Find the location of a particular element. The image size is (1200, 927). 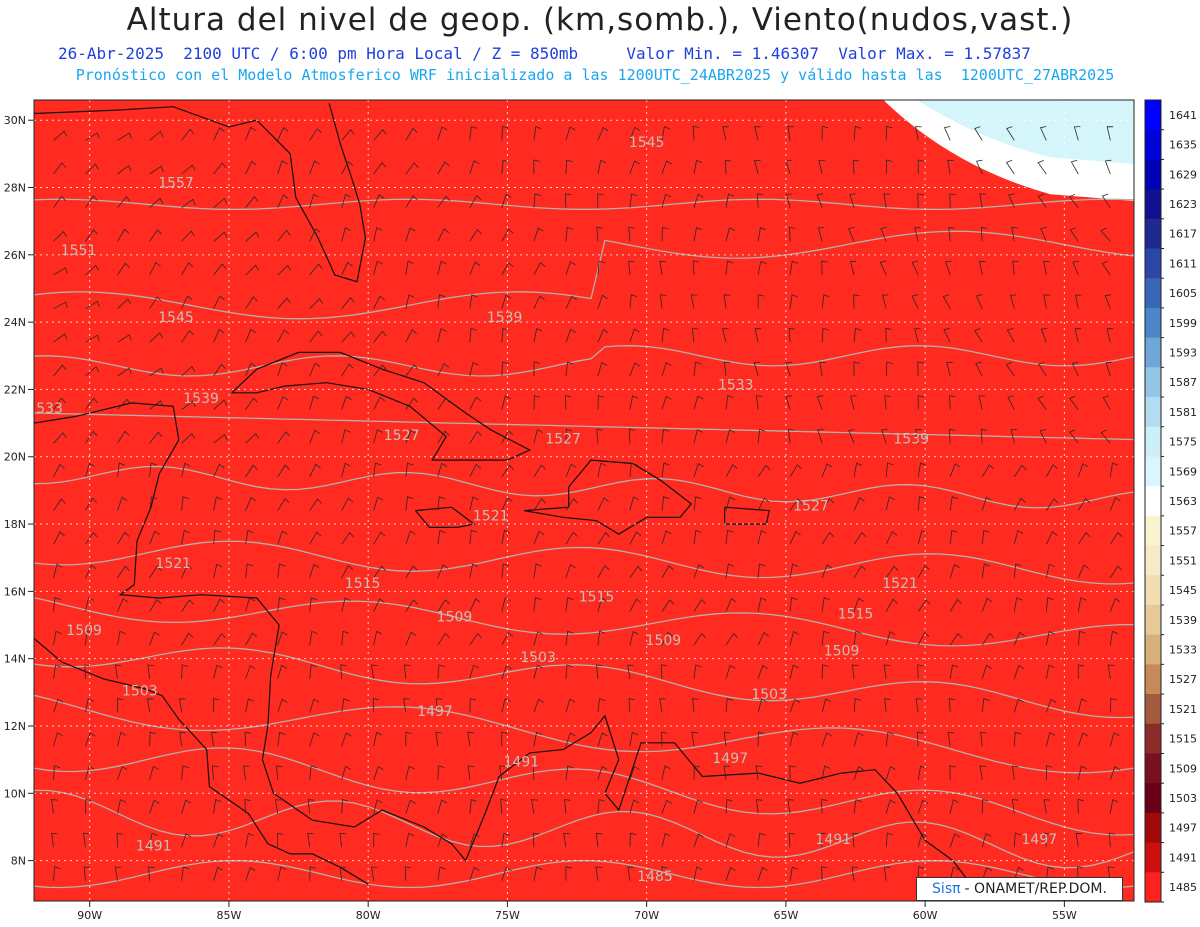

colorbar-label: 1635 is located at coordinates (1183, 145).